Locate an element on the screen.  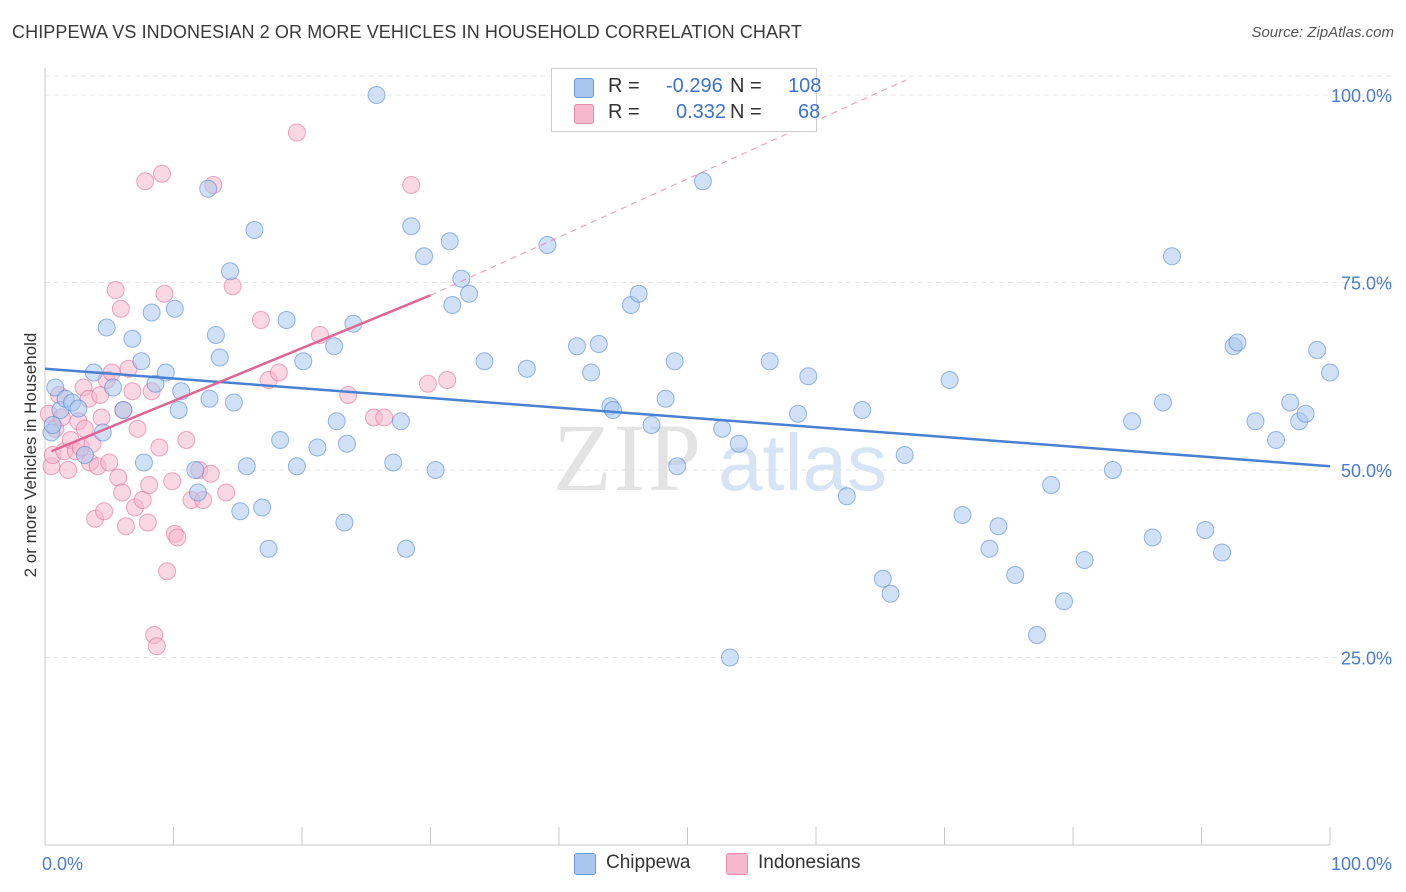
r-value: -0.296 is located at coordinates (694, 86).